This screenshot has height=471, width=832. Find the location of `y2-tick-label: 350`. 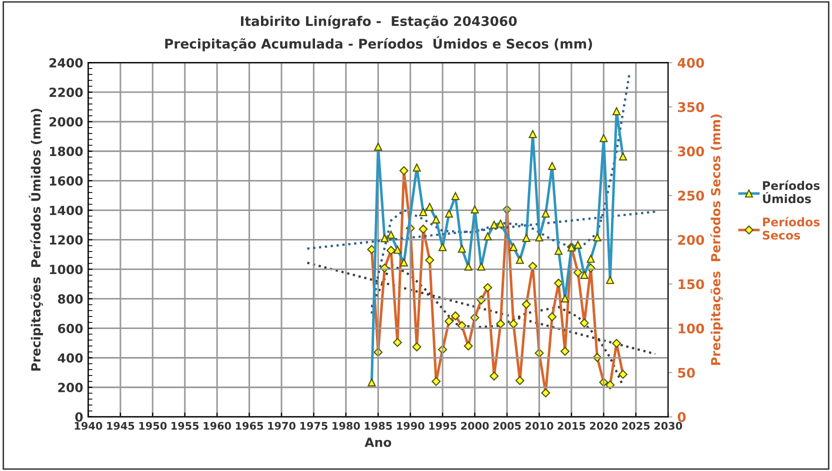

y2-tick-label: 350 is located at coordinates (691, 107).